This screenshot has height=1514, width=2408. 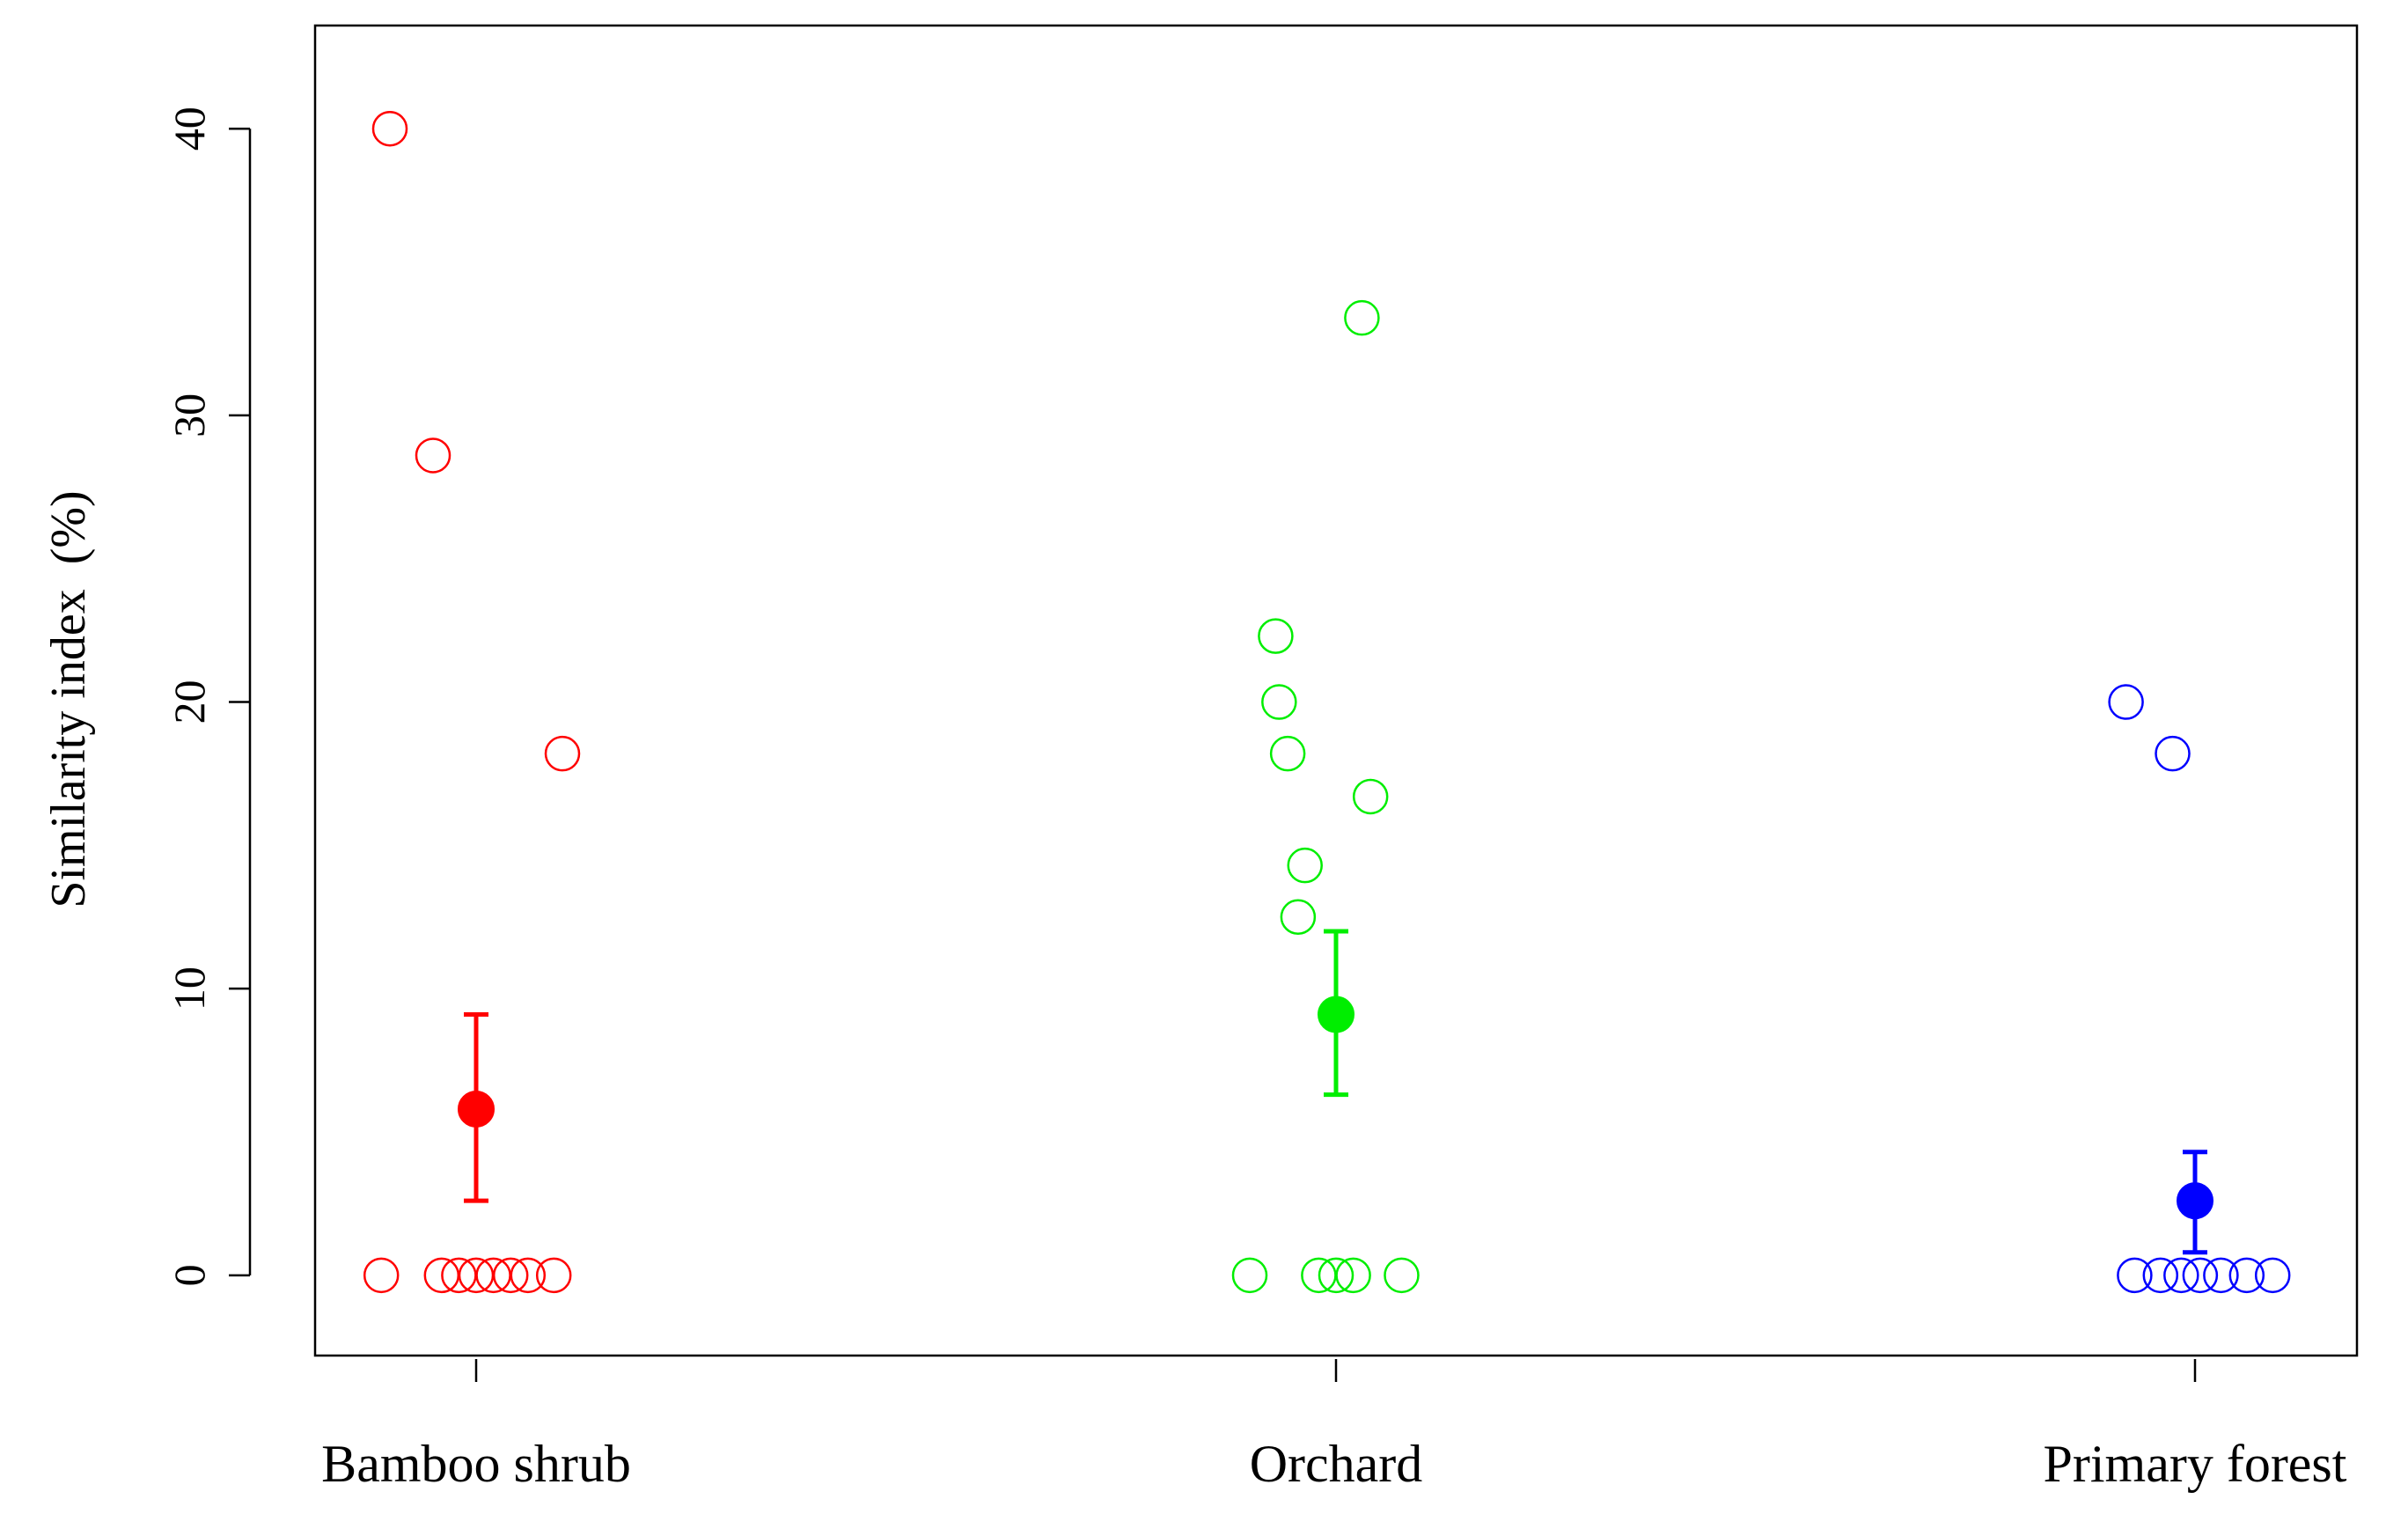 What do you see at coordinates (476, 1464) in the screenshot?
I see `x-tick-label: Bamboo shrub` at bounding box center [476, 1464].